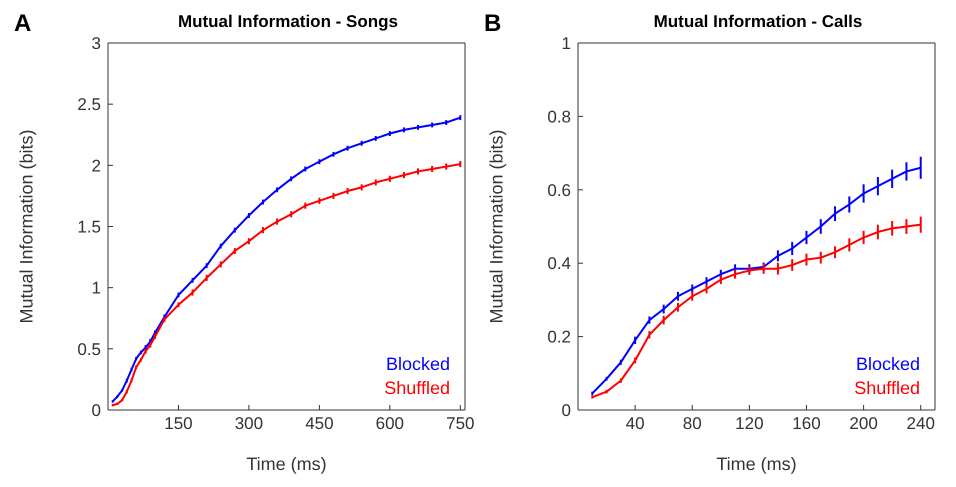  What do you see at coordinates (288, 22) in the screenshot?
I see `chart-title: Mutual Information - Songs` at bounding box center [288, 22].